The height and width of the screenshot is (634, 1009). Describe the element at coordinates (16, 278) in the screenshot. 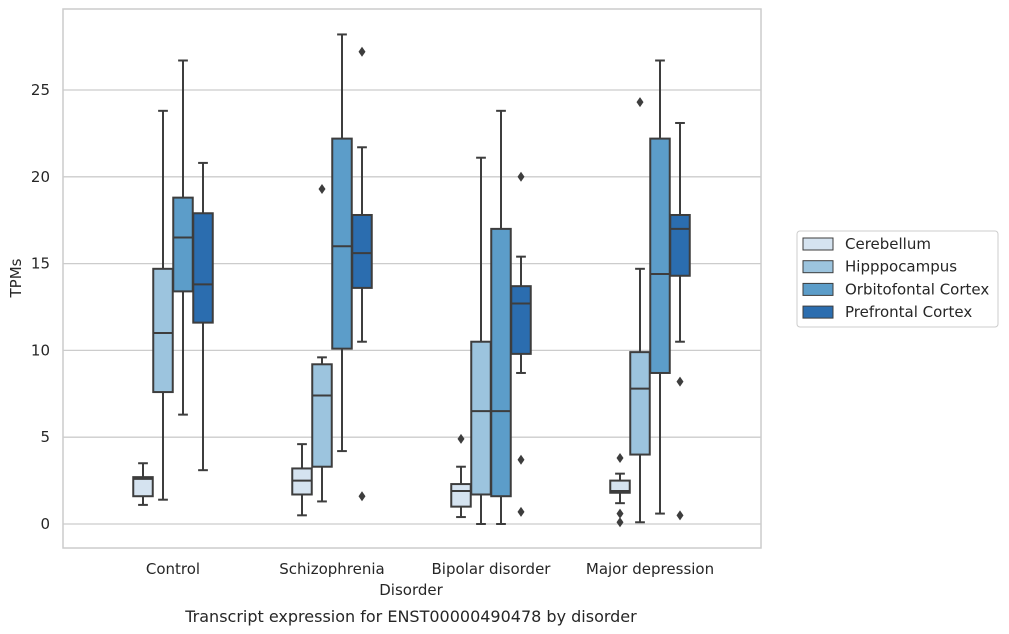

I see `y-axis-label: TPMs` at that location.